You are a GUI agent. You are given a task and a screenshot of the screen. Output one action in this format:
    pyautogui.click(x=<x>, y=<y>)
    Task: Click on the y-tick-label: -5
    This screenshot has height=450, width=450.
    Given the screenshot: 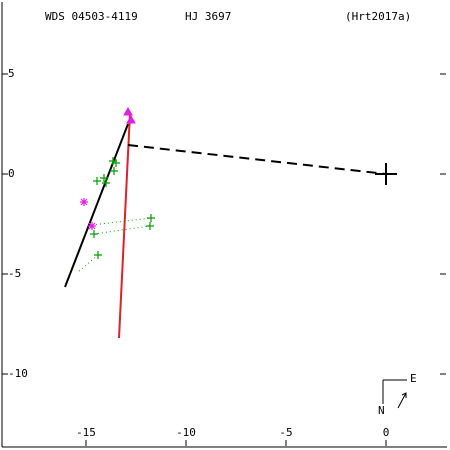 What is the action you would take?
    pyautogui.click(x=14, y=273)
    